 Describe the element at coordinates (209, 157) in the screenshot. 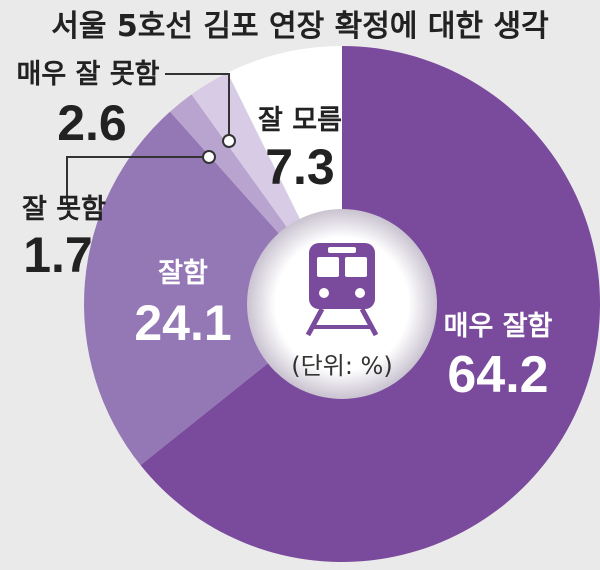

I see `leader-dot-bad` at that location.